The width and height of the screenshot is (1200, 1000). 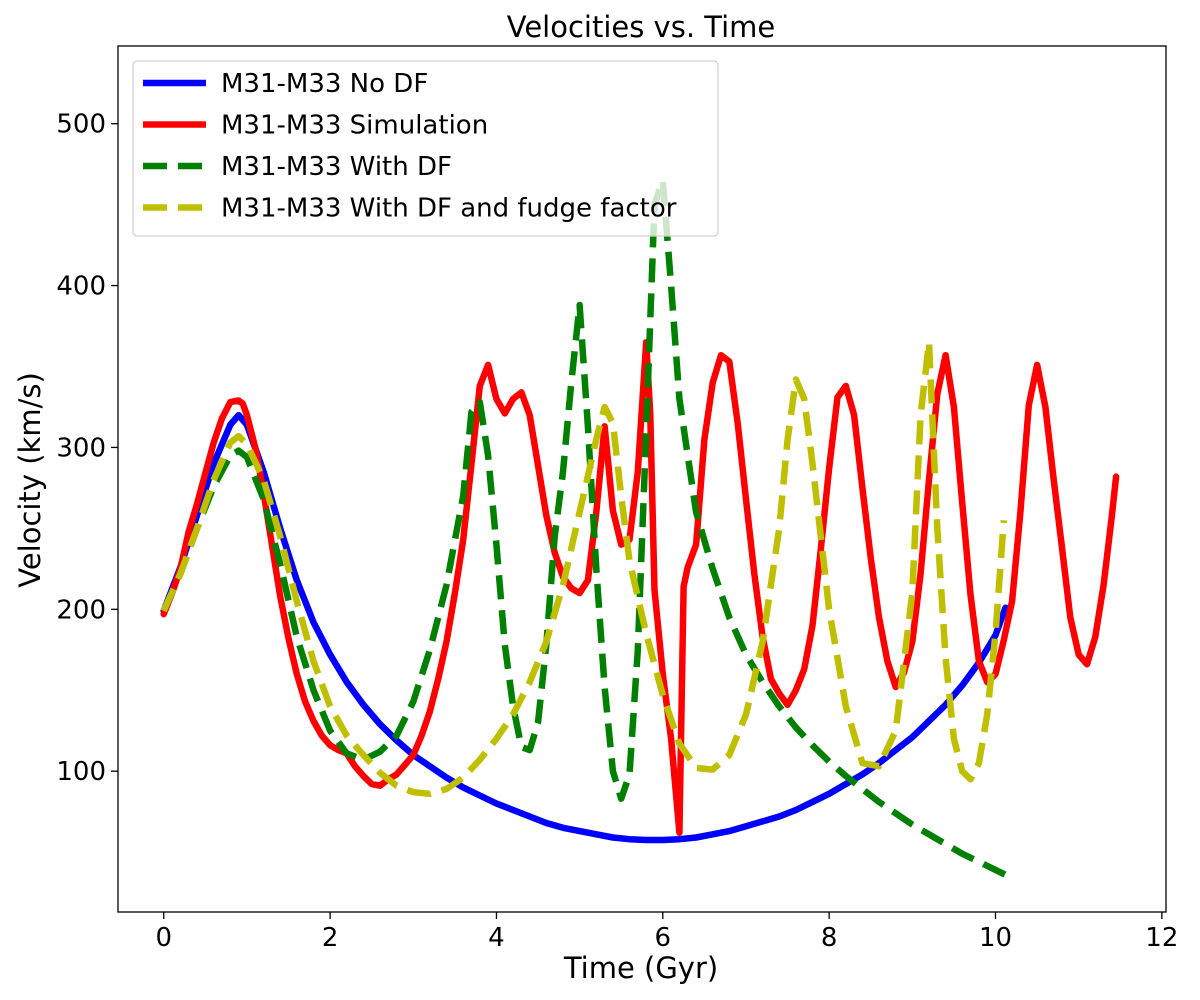 I want to click on legend-label-m31-m33-with-df: M31-M33 With DF, so click(x=336, y=167).